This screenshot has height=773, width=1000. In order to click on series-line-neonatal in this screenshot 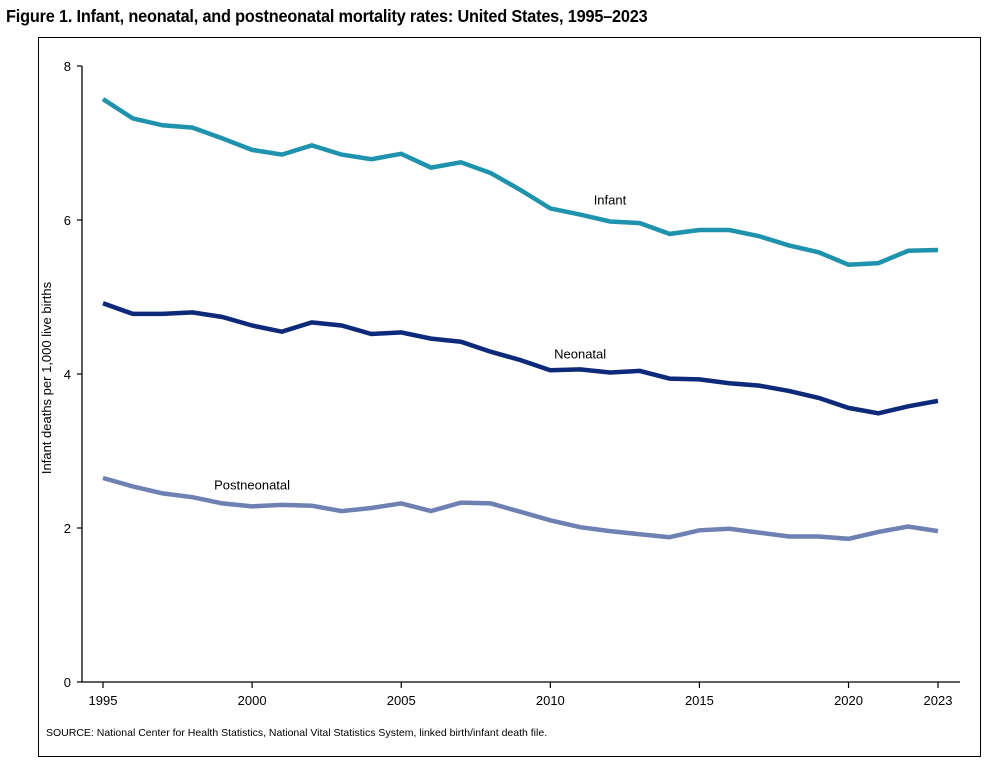, I will do `click(520, 358)`.